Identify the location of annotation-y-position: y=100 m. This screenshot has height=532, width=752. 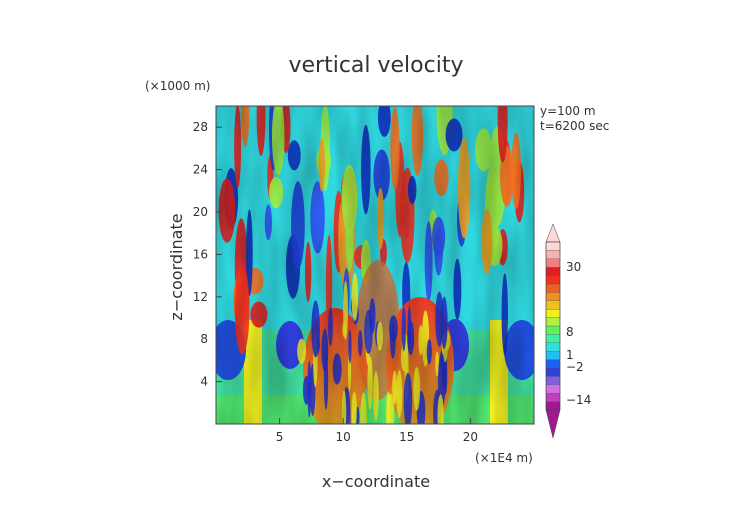
(568, 111).